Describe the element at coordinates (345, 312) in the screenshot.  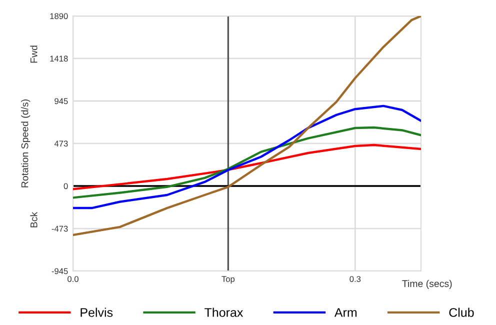
I see `legend-label: Arm` at that location.